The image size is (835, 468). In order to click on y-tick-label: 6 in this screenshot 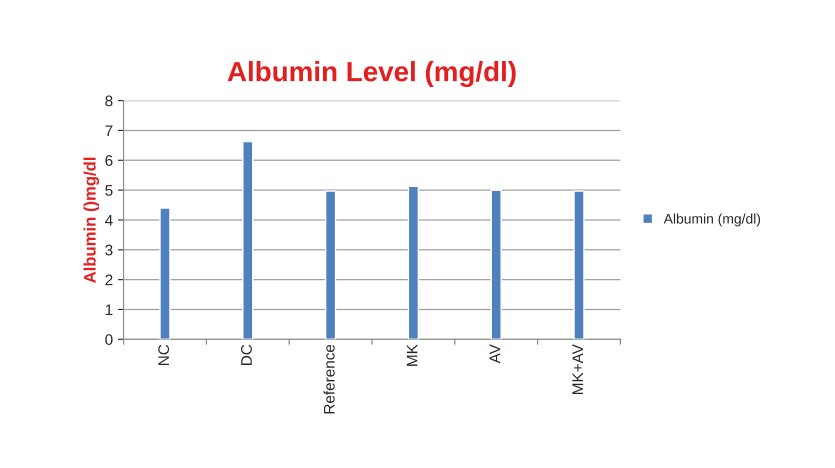, I will do `click(108, 160)`.